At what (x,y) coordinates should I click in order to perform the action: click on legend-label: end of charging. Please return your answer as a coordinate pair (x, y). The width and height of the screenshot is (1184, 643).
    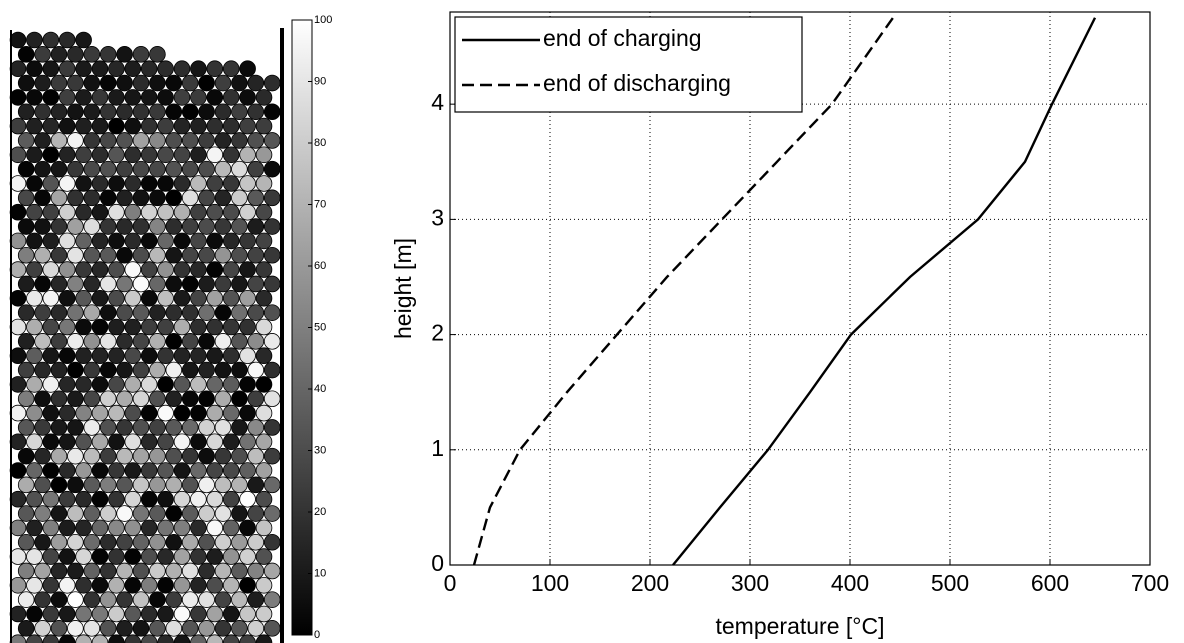
    Looking at the image, I should click on (622, 38).